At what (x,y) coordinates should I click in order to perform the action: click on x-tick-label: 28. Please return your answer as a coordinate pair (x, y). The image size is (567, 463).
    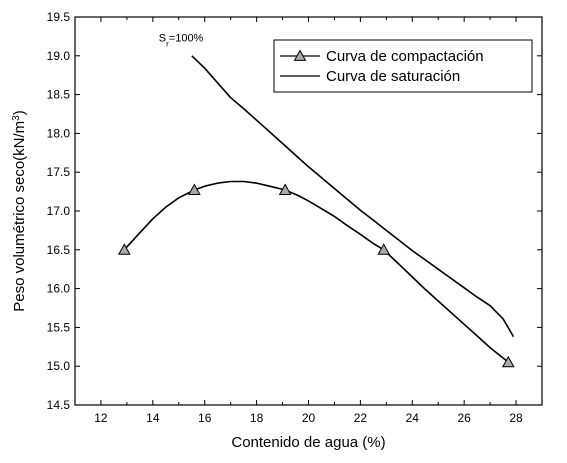
    Looking at the image, I should click on (516, 418).